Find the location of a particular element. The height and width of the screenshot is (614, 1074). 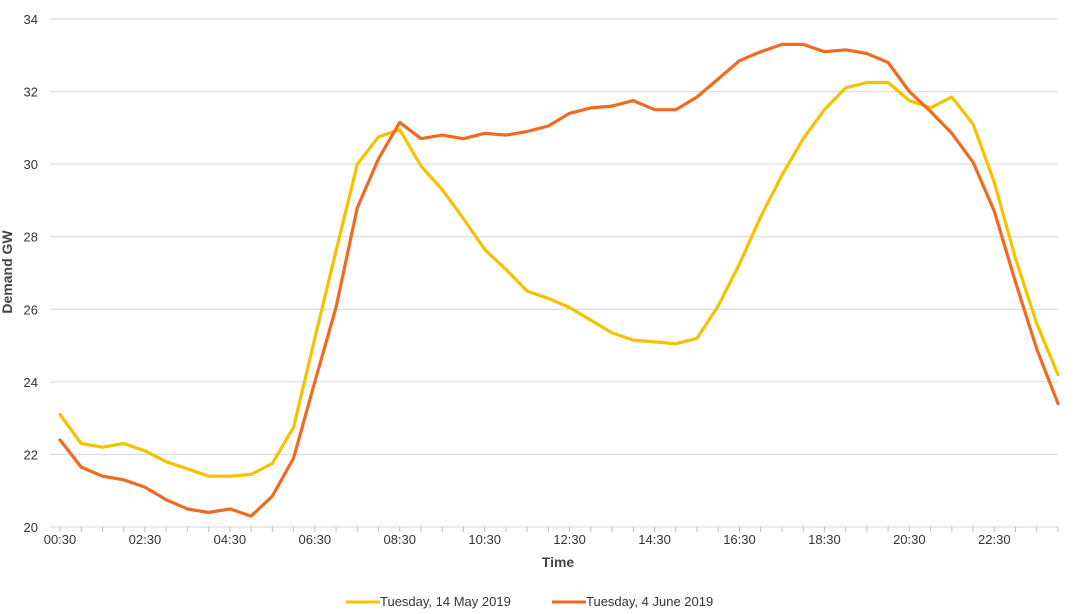

x-tick-label: 20:30 is located at coordinates (909, 539).